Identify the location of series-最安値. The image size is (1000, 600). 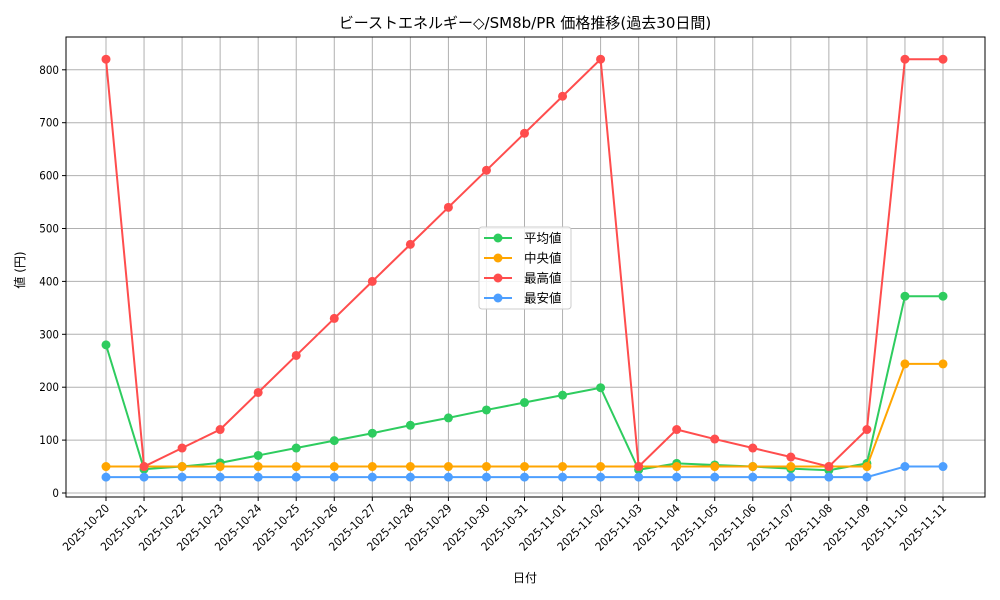
(524, 472).